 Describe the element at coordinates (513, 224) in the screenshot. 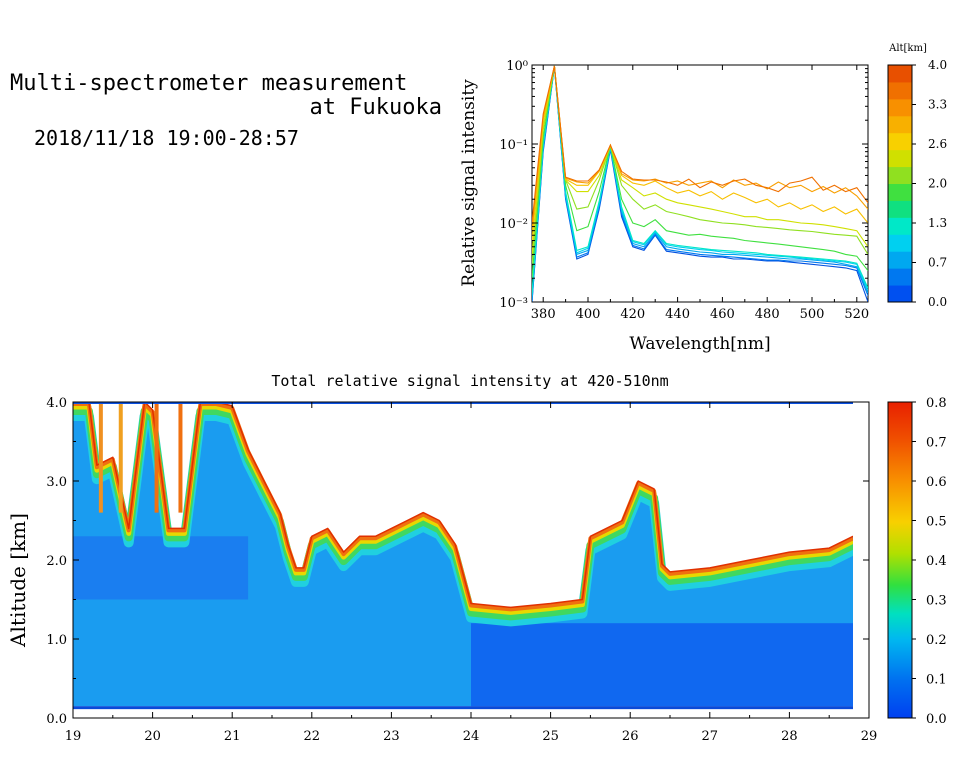

I see `spectrum-y-tick-label: 10⁻²` at that location.